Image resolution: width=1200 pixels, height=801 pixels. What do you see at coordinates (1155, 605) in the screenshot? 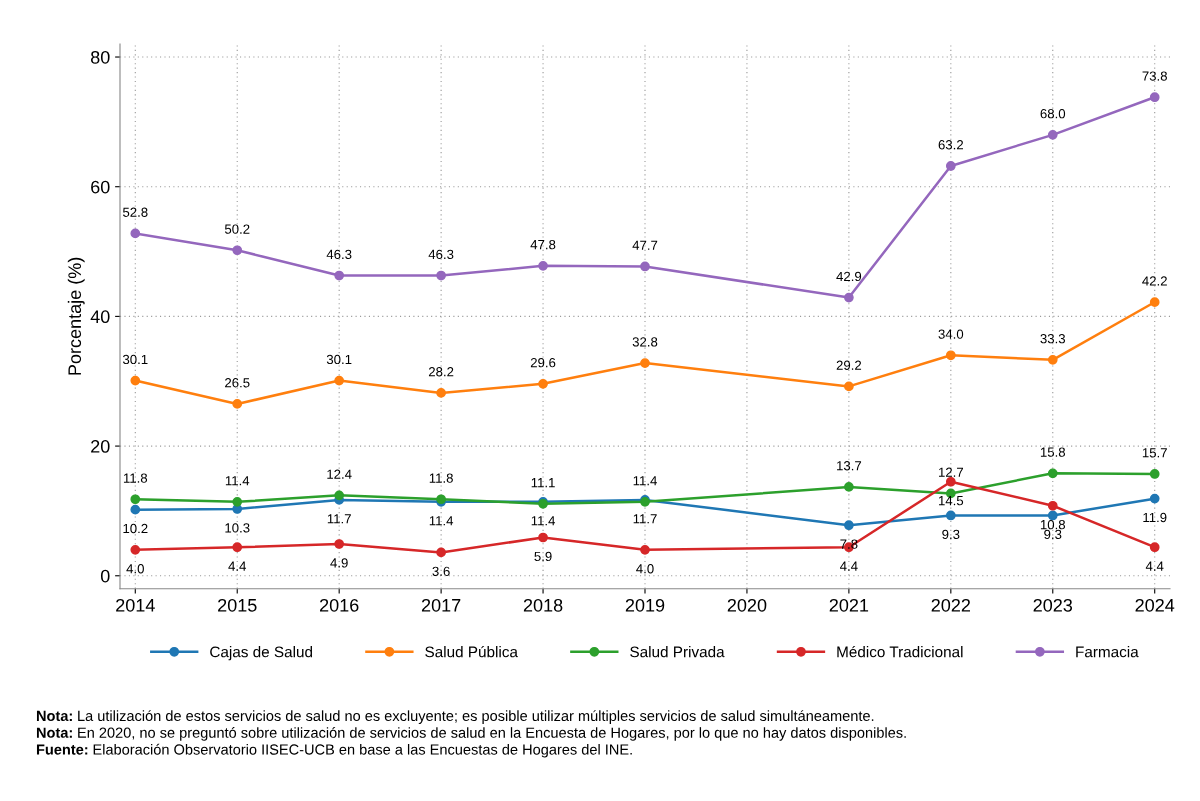
I see `x-tick-label: 2024` at bounding box center [1155, 605].